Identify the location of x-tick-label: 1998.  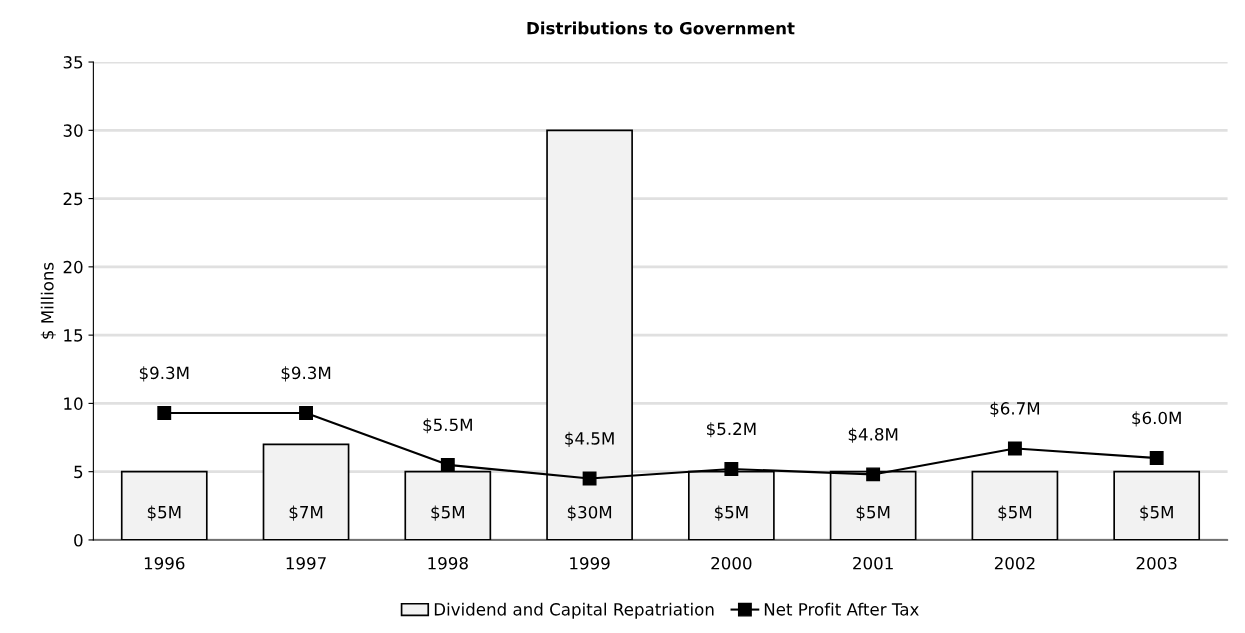
(448, 563).